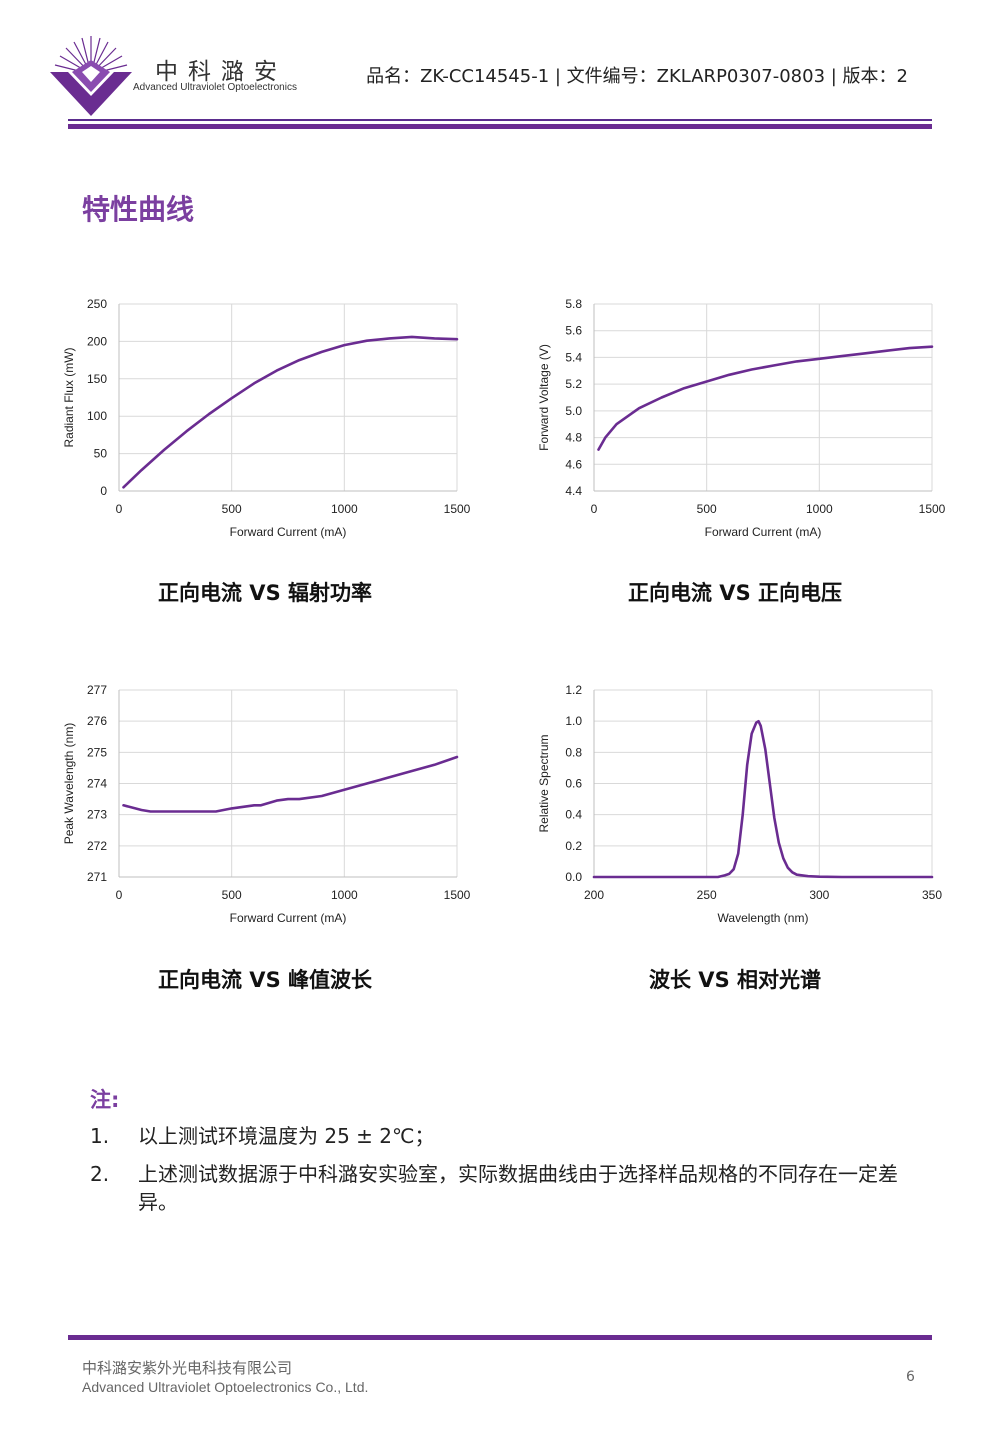 Image resolution: width=1000 pixels, height=1444 pixels. Describe the element at coordinates (518, 1188) in the screenshot. I see `note-text: 上述测试数据源于中科潞安实验室，实际数据曲线由于选择样品规格的不同存在一定差异。` at that location.